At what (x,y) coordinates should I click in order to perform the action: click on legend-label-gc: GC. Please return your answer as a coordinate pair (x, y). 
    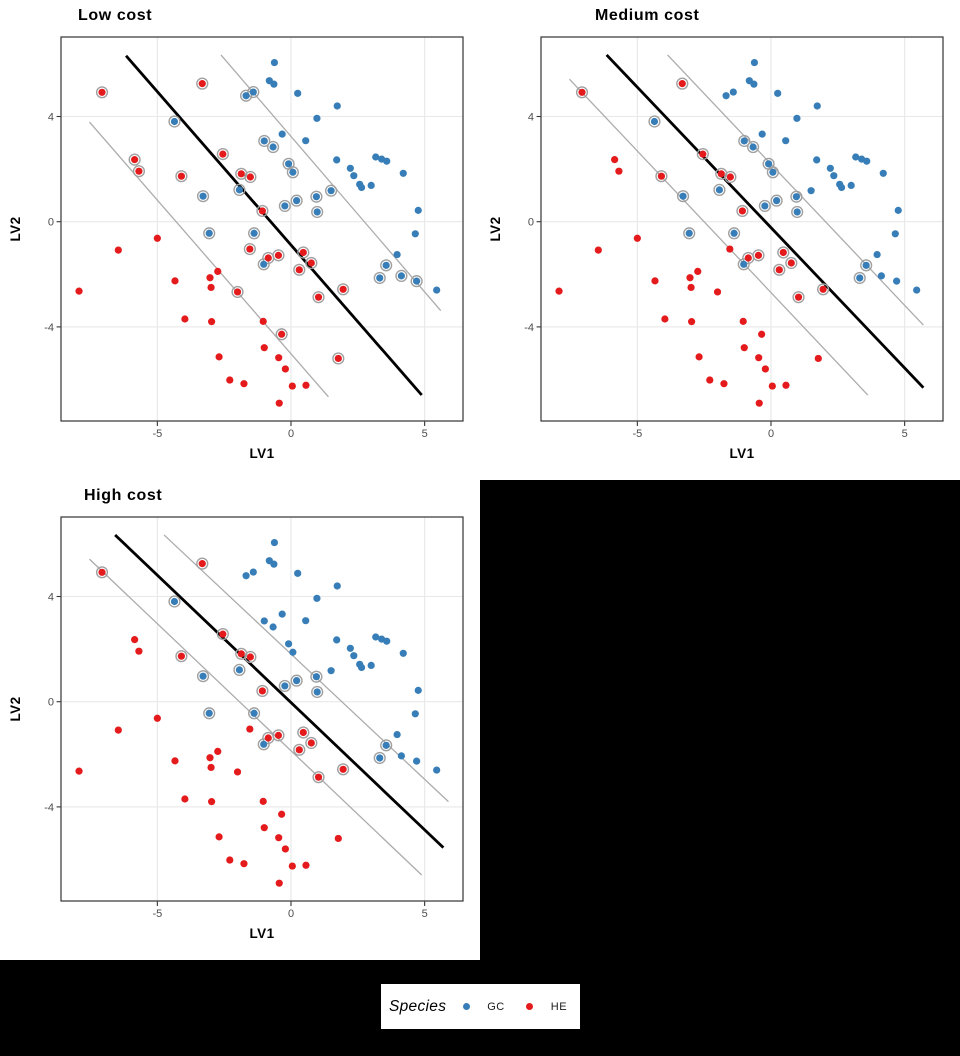
    Looking at the image, I should click on (496, 1006).